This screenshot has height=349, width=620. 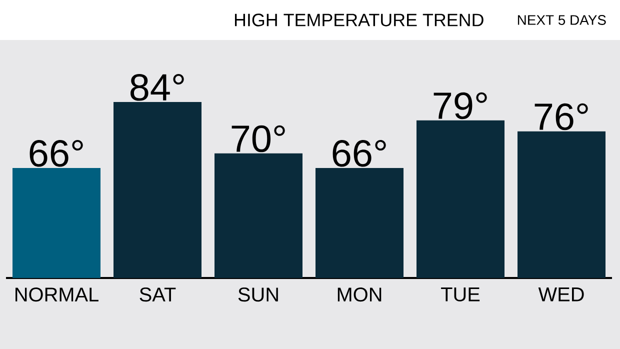 What do you see at coordinates (258, 138) in the screenshot?
I see `data-label: 70°` at bounding box center [258, 138].